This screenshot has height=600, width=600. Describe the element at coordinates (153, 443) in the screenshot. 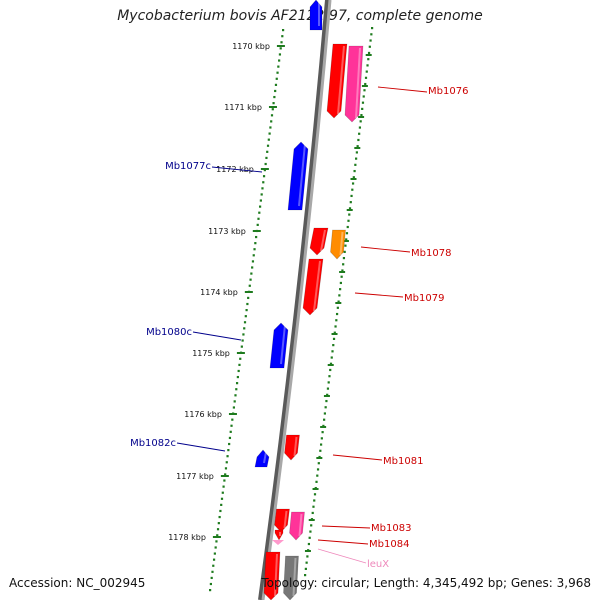

I see `gene-label-mb1082c: Mb1082c` at that location.